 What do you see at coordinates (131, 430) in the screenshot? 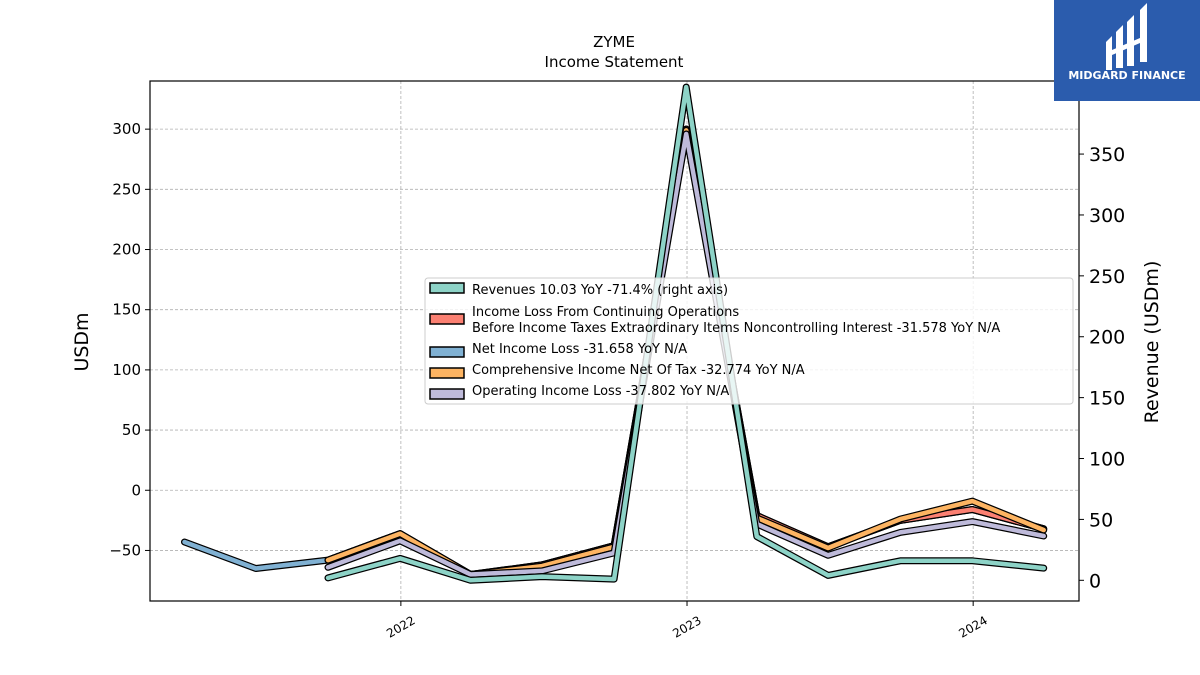
I see `y-tick-label-left: 50` at bounding box center [131, 430].